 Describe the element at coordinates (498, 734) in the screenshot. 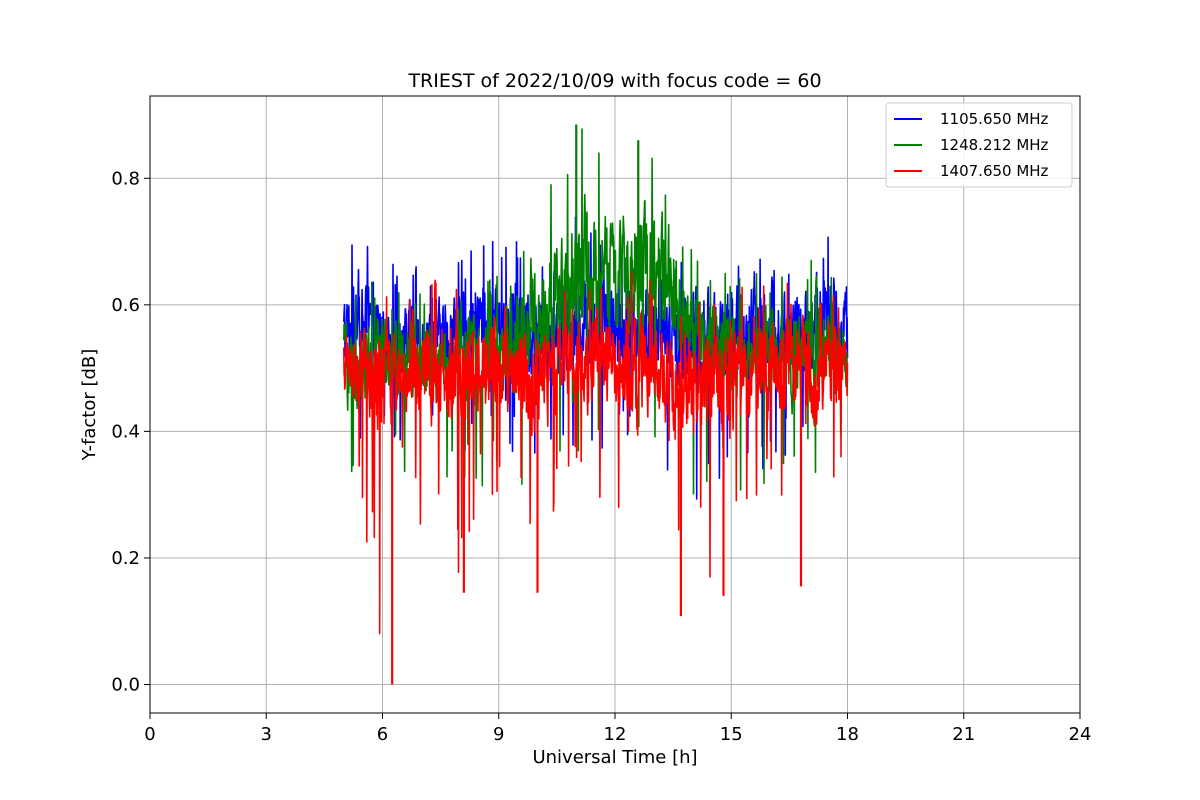

I see `x-tick-label: 9` at that location.